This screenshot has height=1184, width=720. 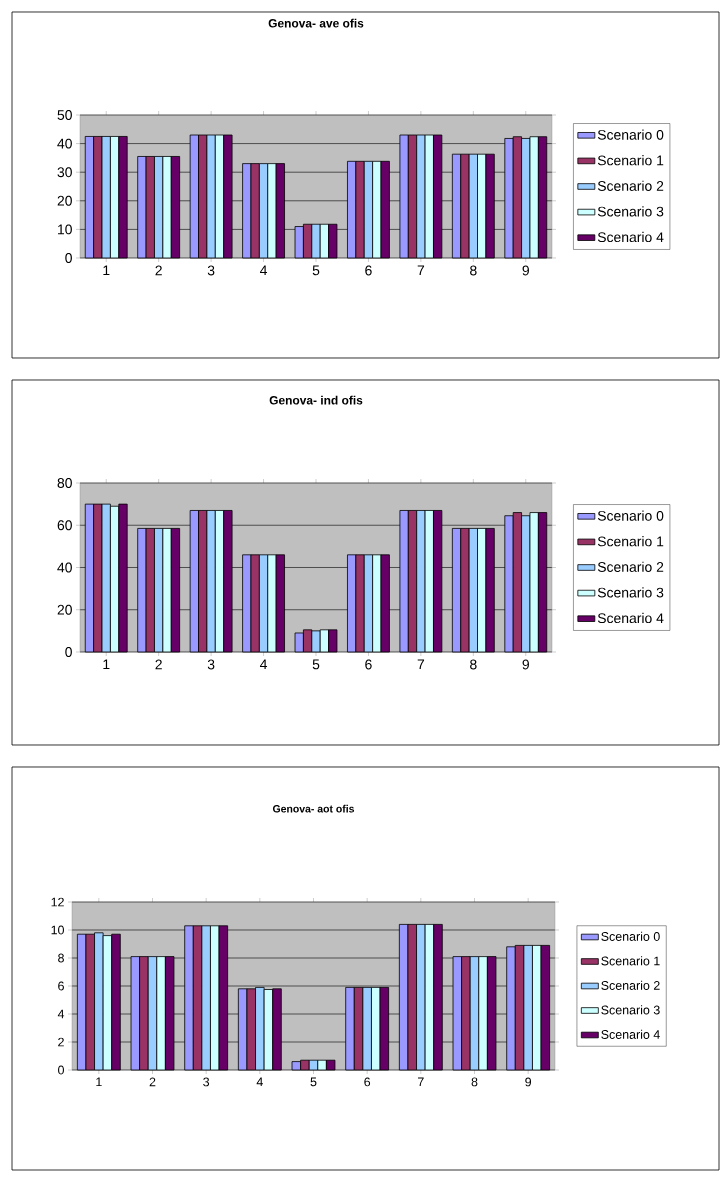 What do you see at coordinates (57, 902) in the screenshot?
I see `y-tick-label: 12` at bounding box center [57, 902].